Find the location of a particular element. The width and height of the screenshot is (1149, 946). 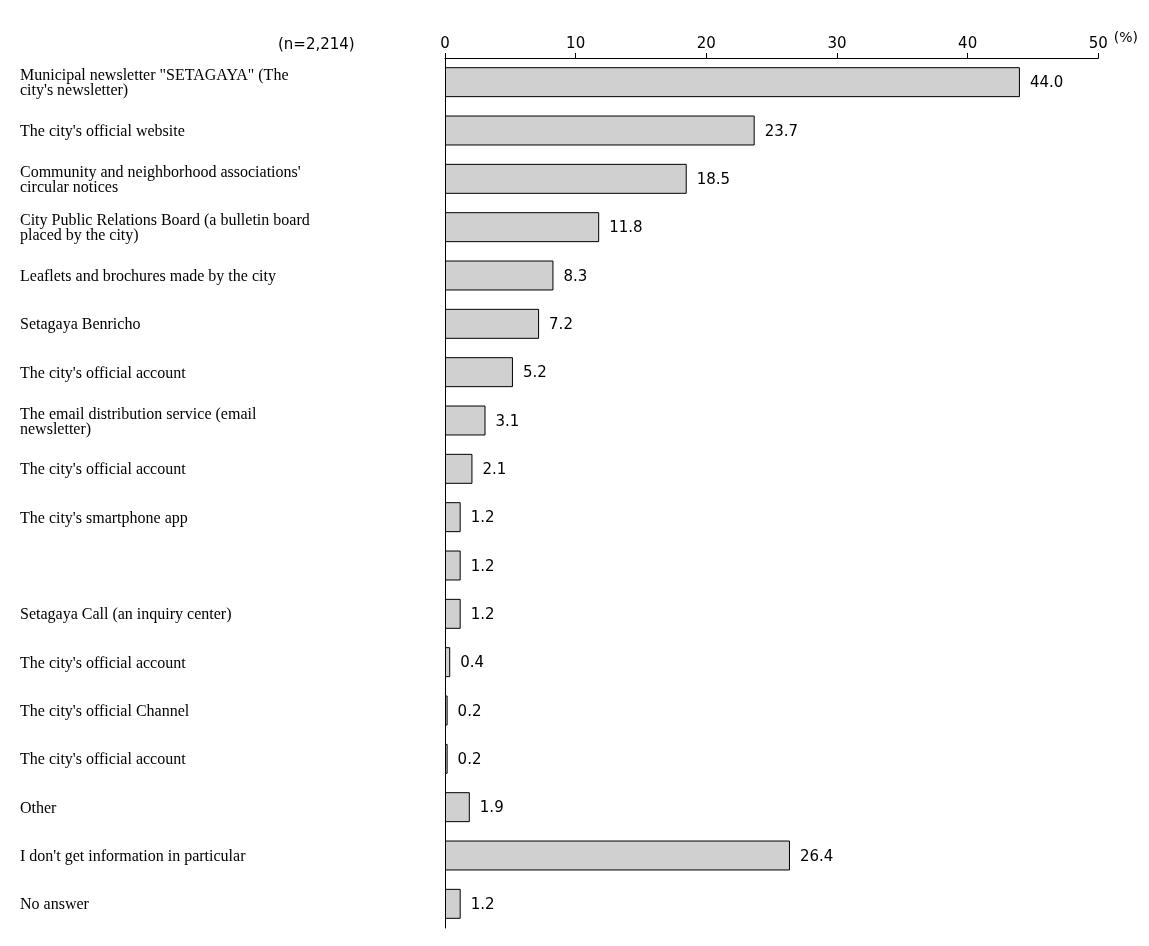

data-label: 3.1 is located at coordinates (507, 420).